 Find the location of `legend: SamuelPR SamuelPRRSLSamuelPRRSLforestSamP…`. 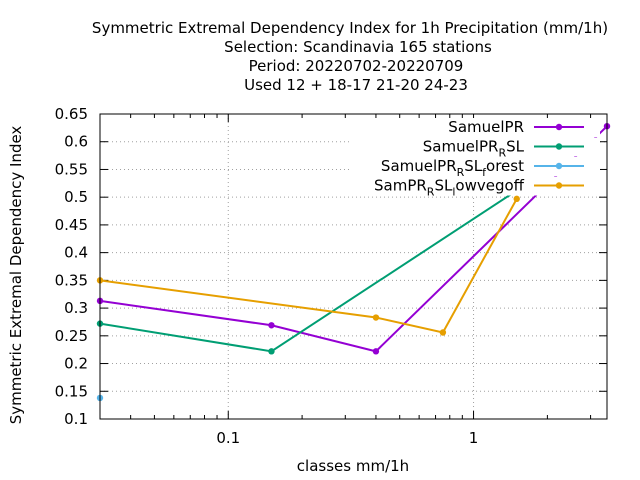

legend: SamuelPR SamuelPRRSLSamuelPRRSLforestSamP… is located at coordinates (475, 158).